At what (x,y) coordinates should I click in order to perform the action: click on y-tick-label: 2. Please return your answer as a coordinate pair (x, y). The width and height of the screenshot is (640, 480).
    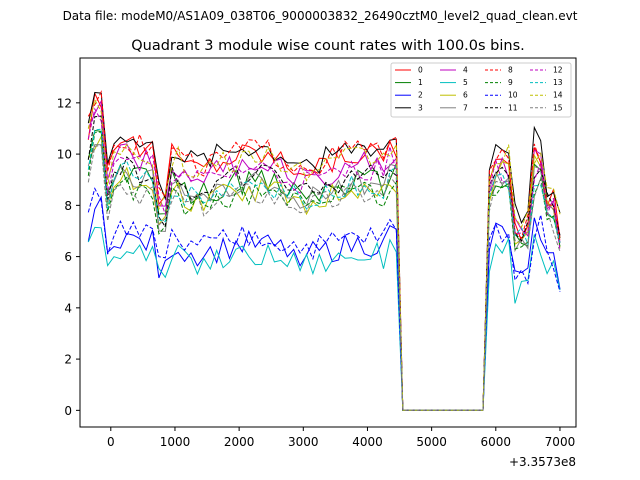
    Looking at the image, I should click on (68, 360).